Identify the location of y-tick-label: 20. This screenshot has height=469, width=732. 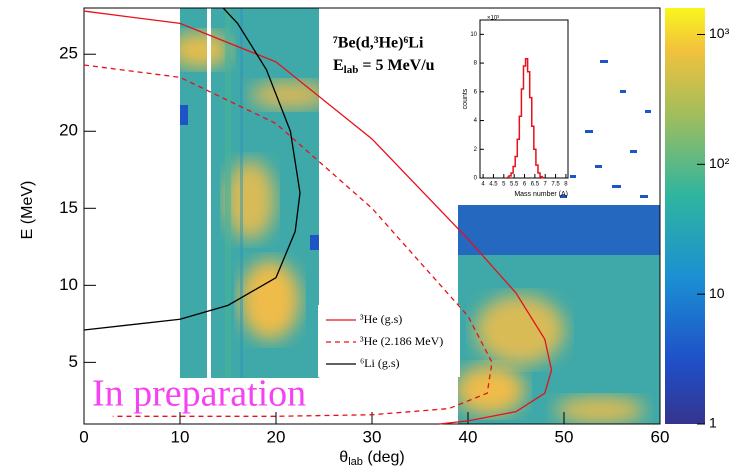
(68, 130).